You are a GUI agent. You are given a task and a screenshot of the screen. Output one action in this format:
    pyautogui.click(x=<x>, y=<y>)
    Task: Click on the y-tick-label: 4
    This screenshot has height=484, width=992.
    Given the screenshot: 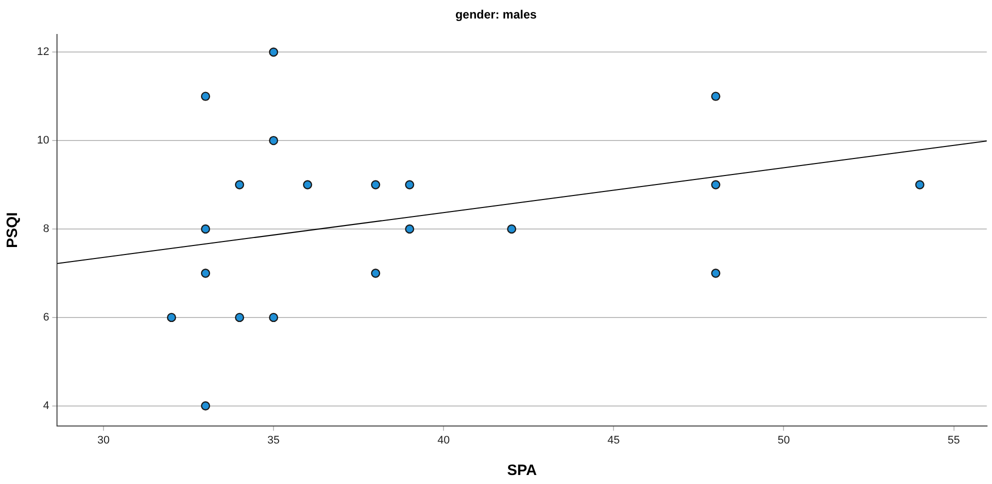 What is the action you would take?
    pyautogui.click(x=46, y=406)
    